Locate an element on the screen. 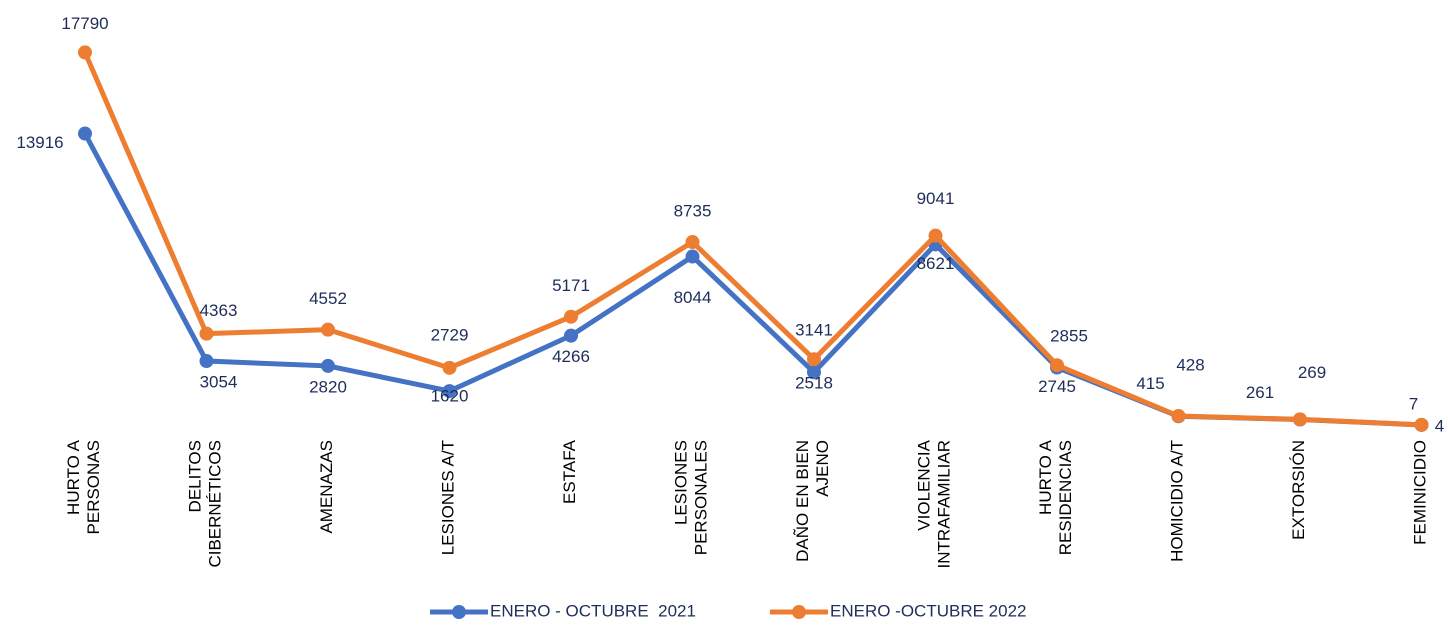 The height and width of the screenshot is (630, 1448). x-tick-label: DELITOSCIBERNÉTICOS is located at coordinates (205, 504).